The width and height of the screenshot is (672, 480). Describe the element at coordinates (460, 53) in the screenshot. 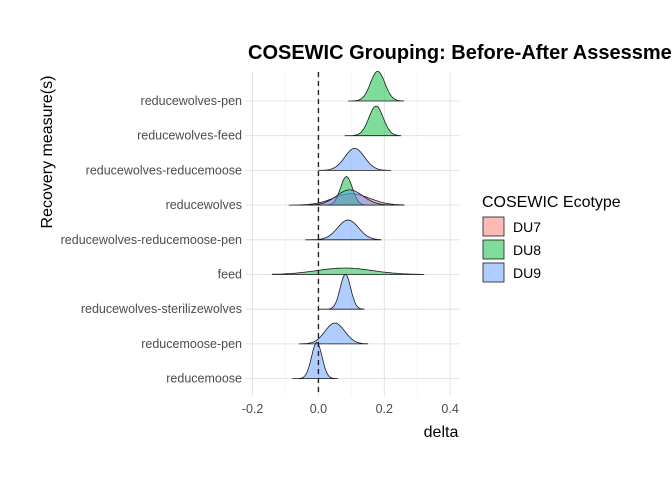

I see `chart-title: COSEWIC Grouping: Before-After Assessmer` at that location.